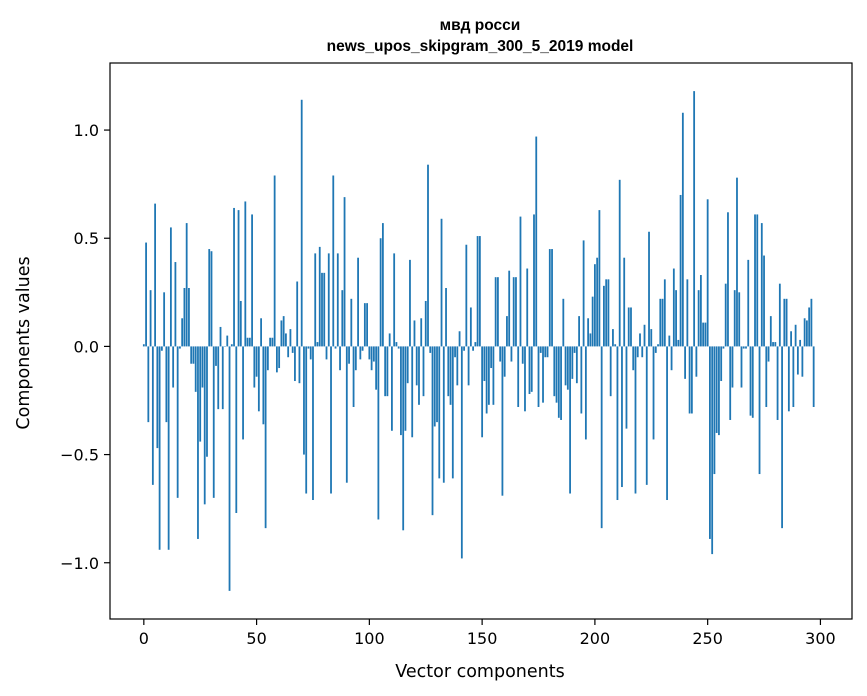  I want to click on x-tick-label: 100, so click(369, 638).